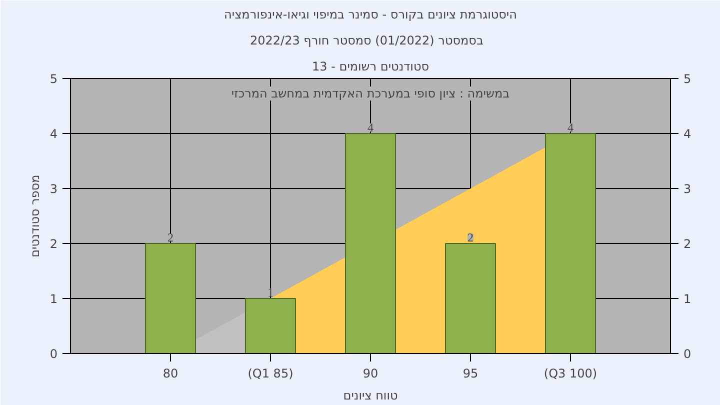  Describe the element at coordinates (271, 293) in the screenshot. I see `data-label: 1` at that location.